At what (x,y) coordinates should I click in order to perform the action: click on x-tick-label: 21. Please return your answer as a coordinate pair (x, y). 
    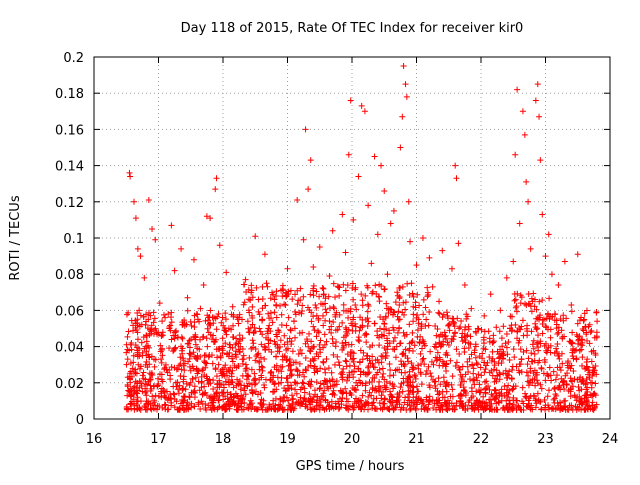
    Looking at the image, I should click on (416, 439).